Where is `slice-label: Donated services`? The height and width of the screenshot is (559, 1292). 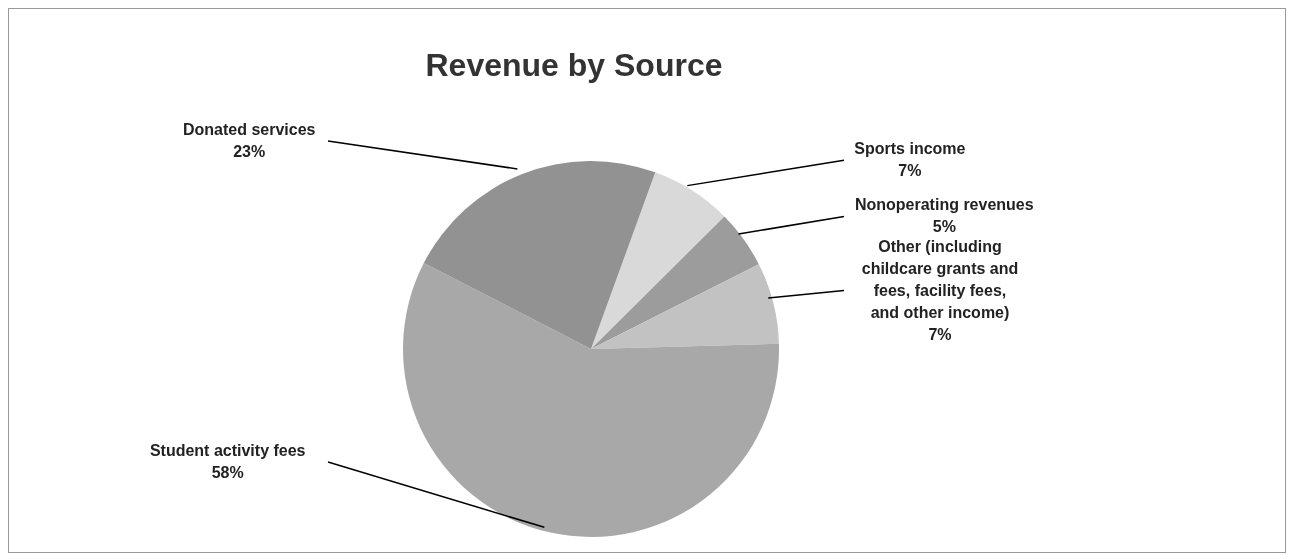
slice-label: Donated services is located at coordinates (249, 130).